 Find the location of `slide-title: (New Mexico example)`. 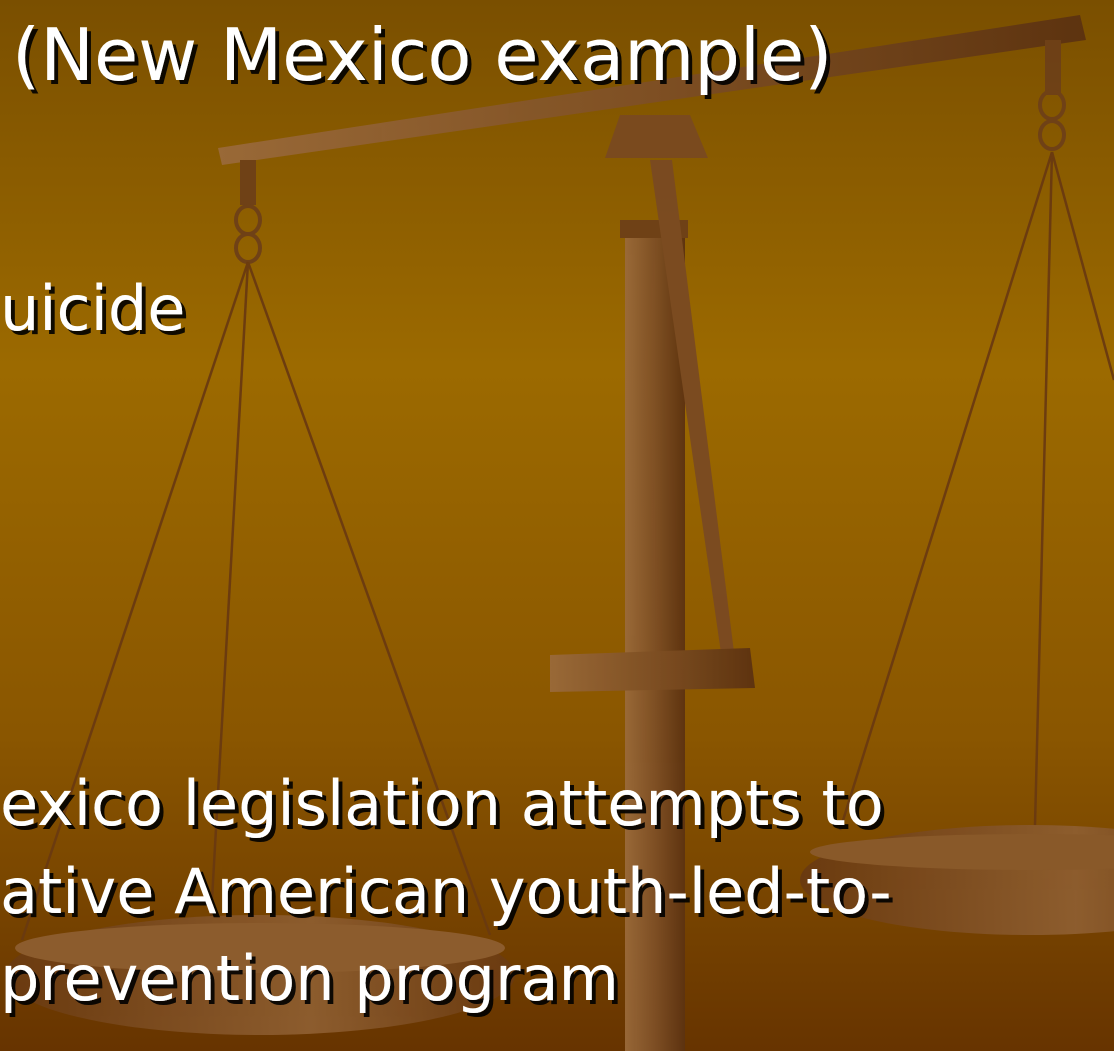

slide-title: (New Mexico example) is located at coordinates (422, 55).